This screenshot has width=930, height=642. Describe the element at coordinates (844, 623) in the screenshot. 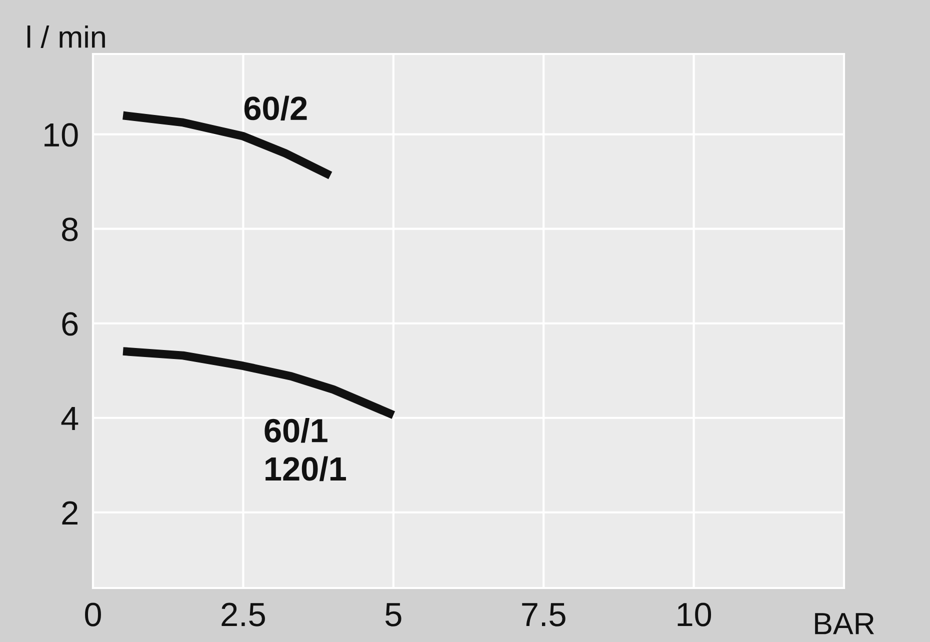

I see `x-axis-title: BAR` at that location.